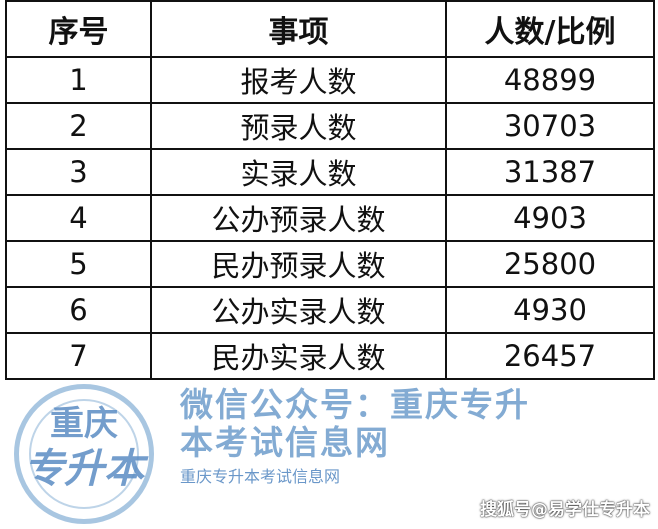  I want to click on cell-item: 实录人数, so click(298, 172).